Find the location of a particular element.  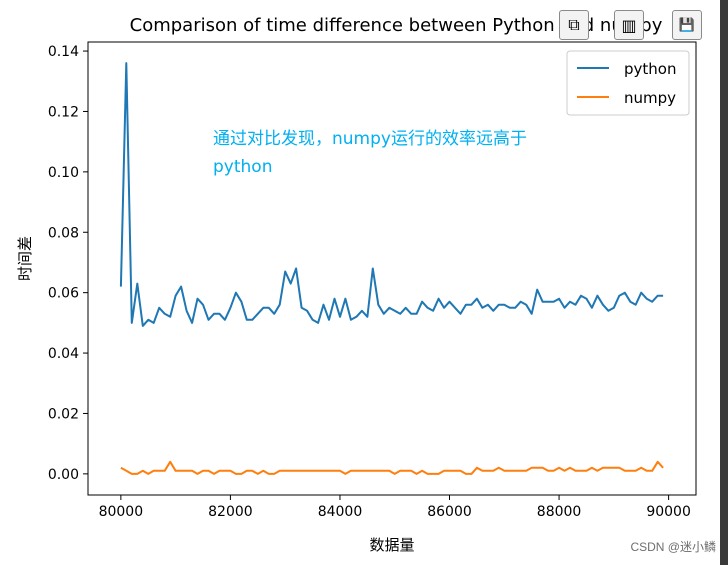

x-tick-label: 86000 is located at coordinates (449, 512).